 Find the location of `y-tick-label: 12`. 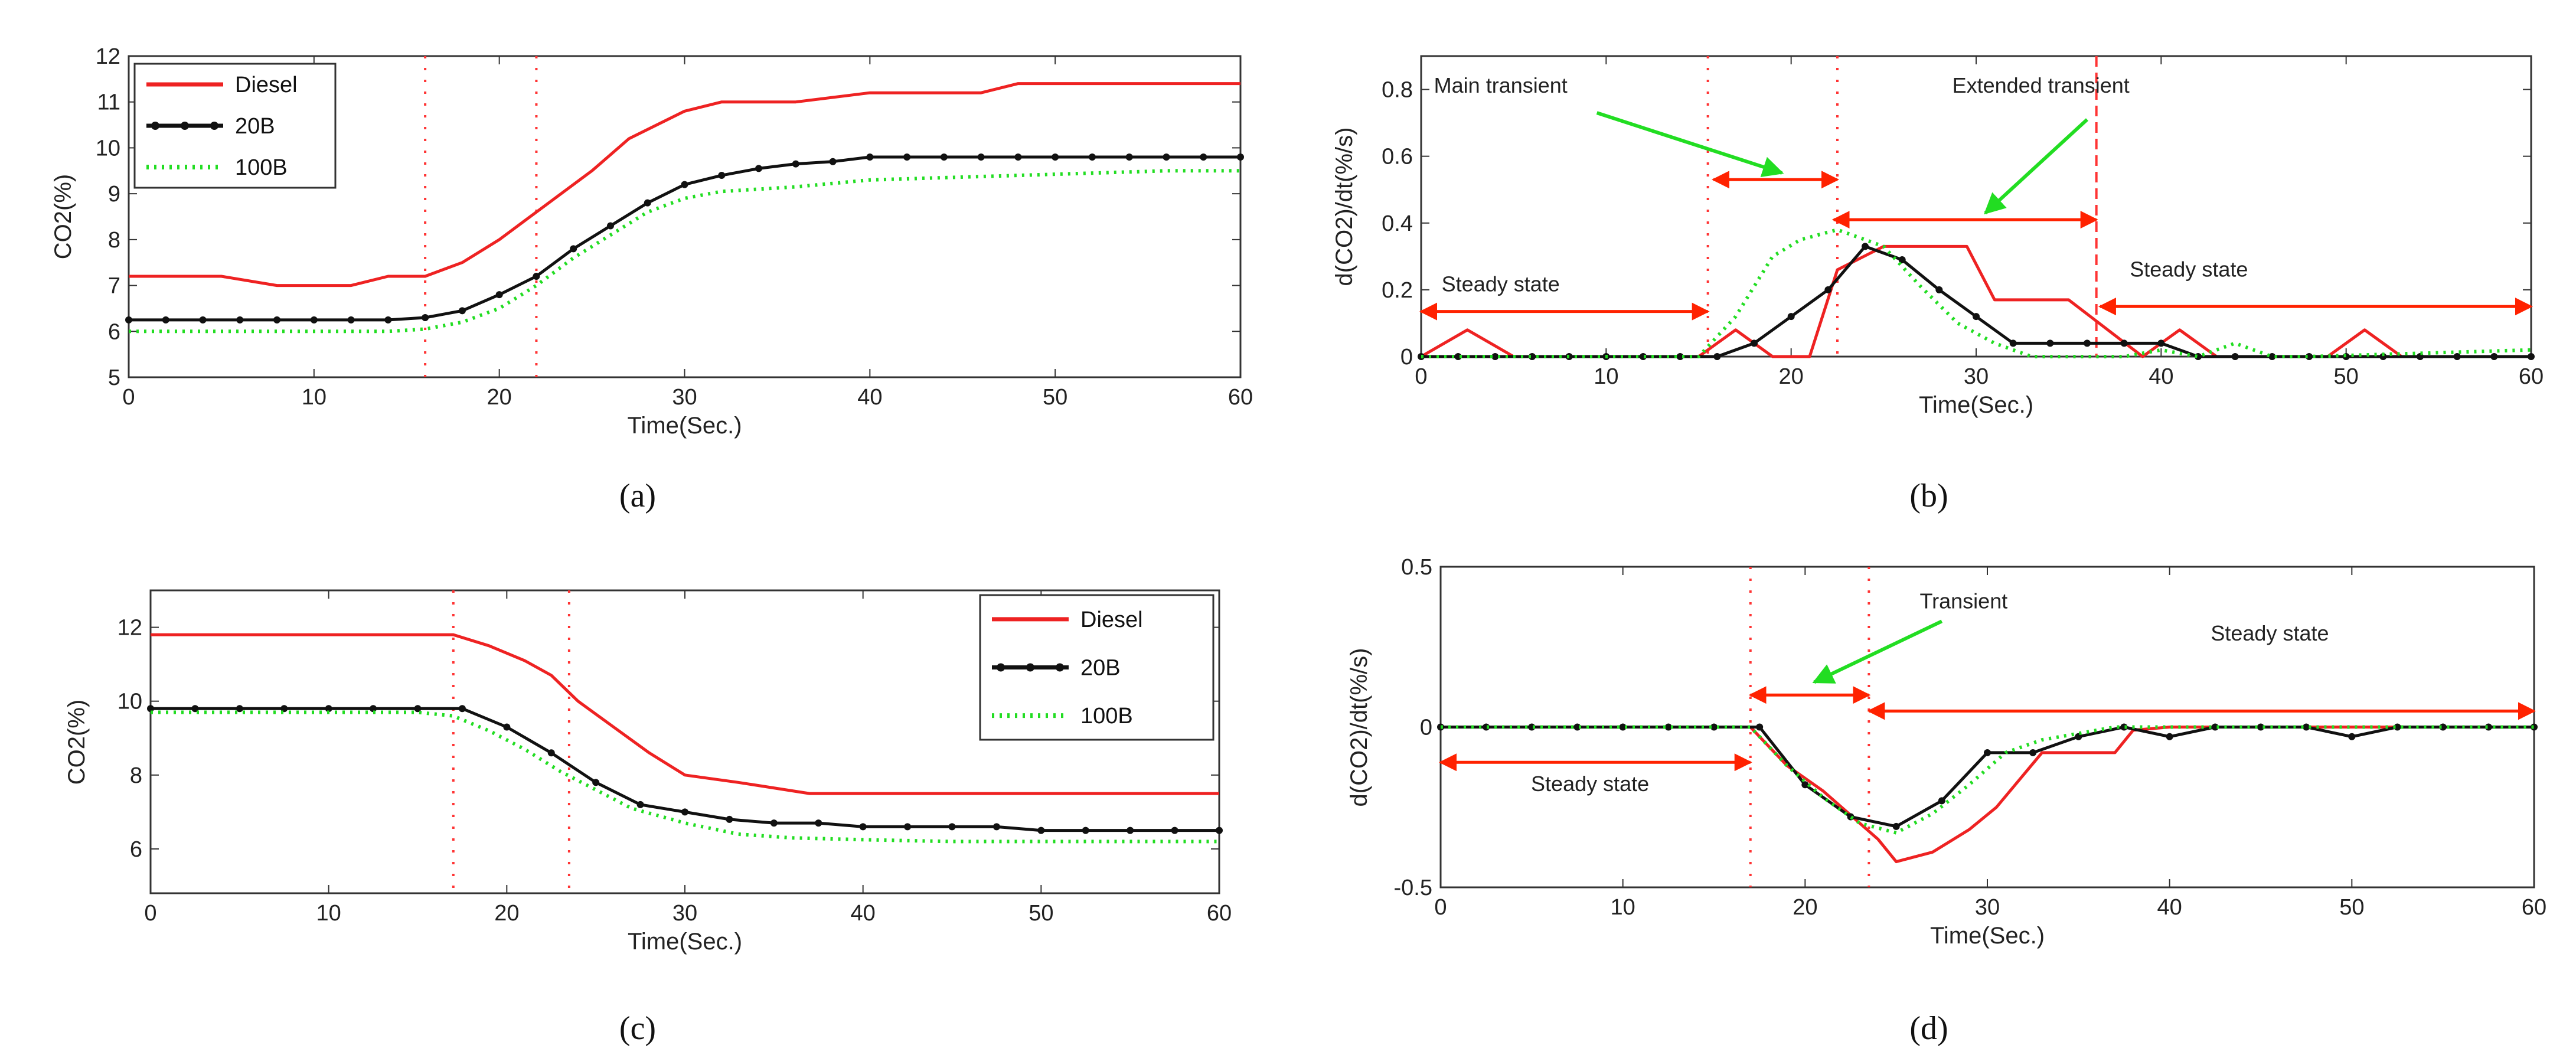

y-tick-label: 12 is located at coordinates (108, 57).